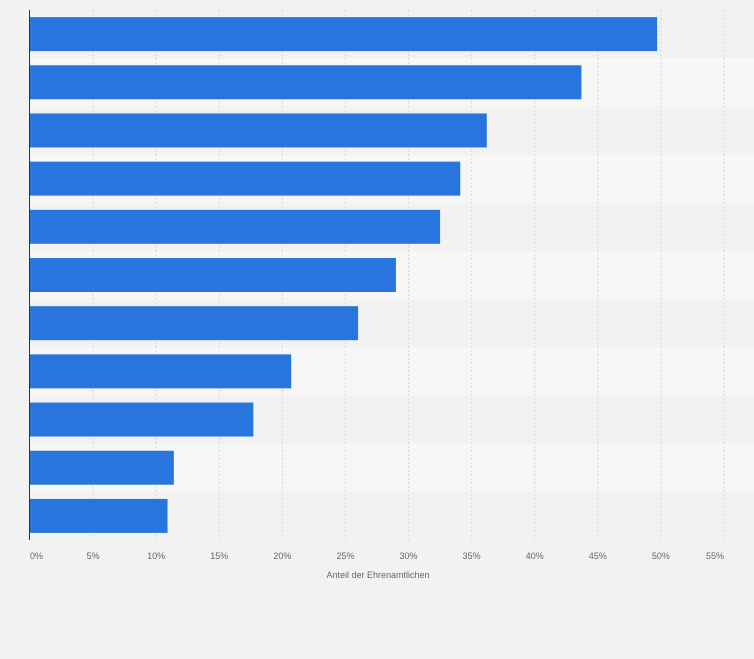 The width and height of the screenshot is (754, 659). Describe the element at coordinates (472, 556) in the screenshot. I see `x-tick-label: 35%` at that location.